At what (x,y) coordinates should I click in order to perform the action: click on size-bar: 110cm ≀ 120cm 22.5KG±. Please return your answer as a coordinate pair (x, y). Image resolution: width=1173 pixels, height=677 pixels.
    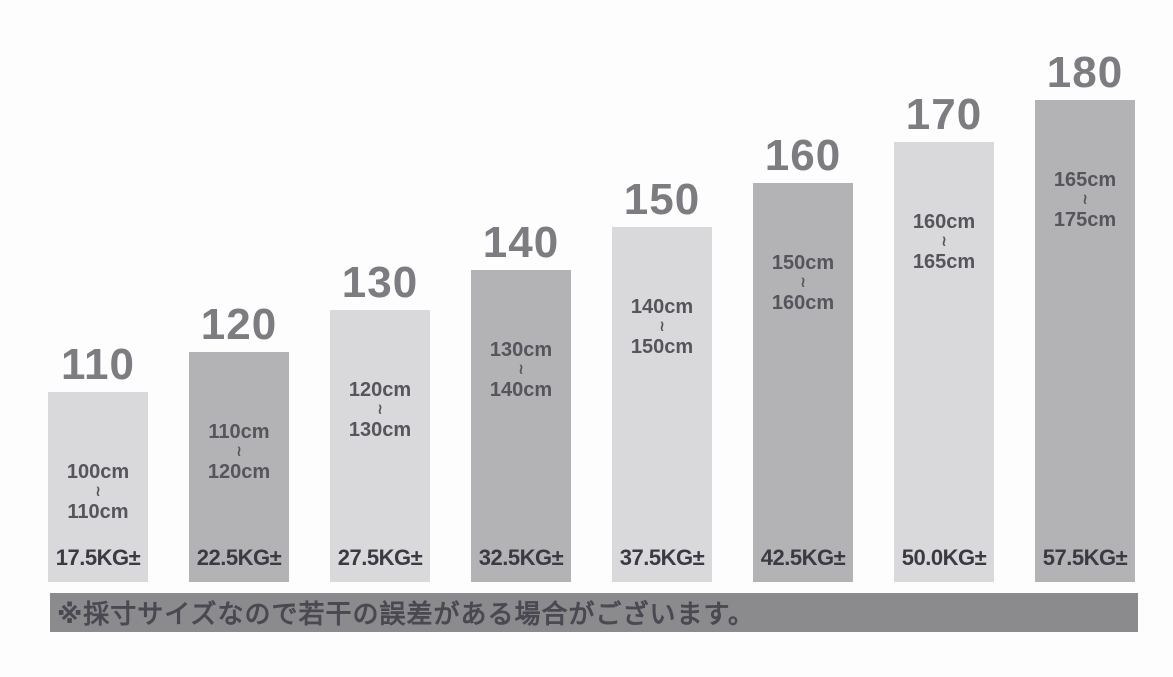
    Looking at the image, I should click on (239, 467).